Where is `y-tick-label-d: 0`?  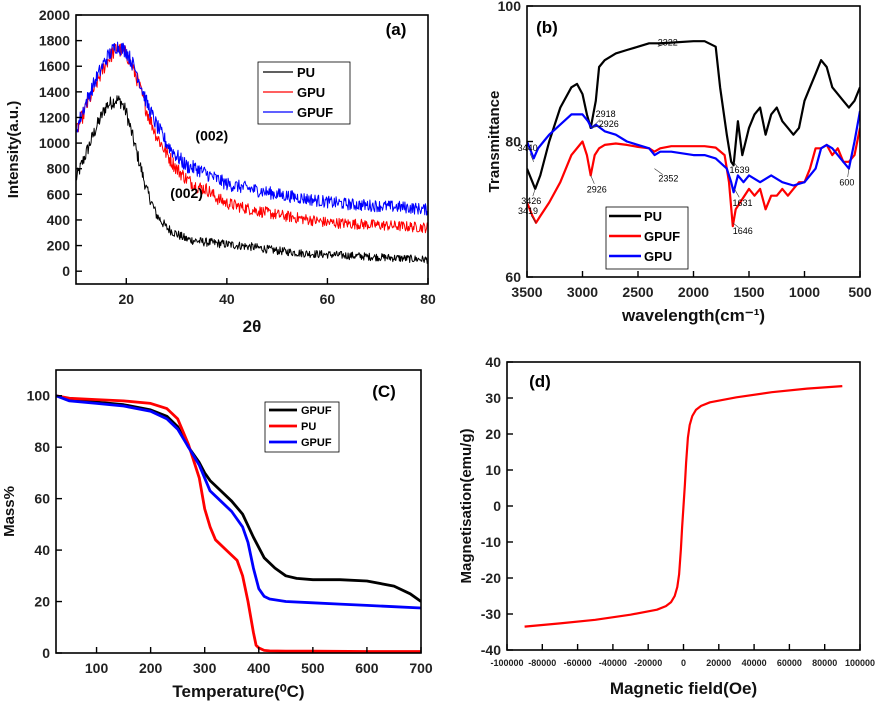 y-tick-label-d: 0 is located at coordinates (497, 506).